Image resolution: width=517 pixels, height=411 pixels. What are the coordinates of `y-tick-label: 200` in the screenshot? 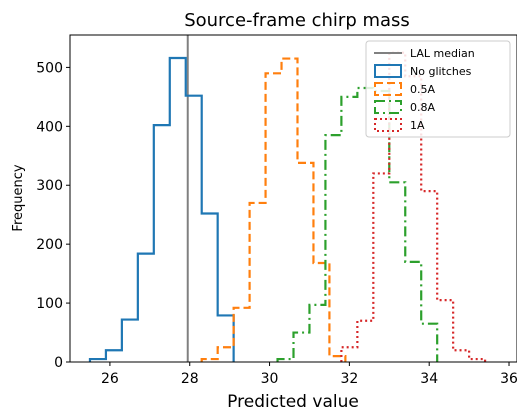 It's located at (49, 245).